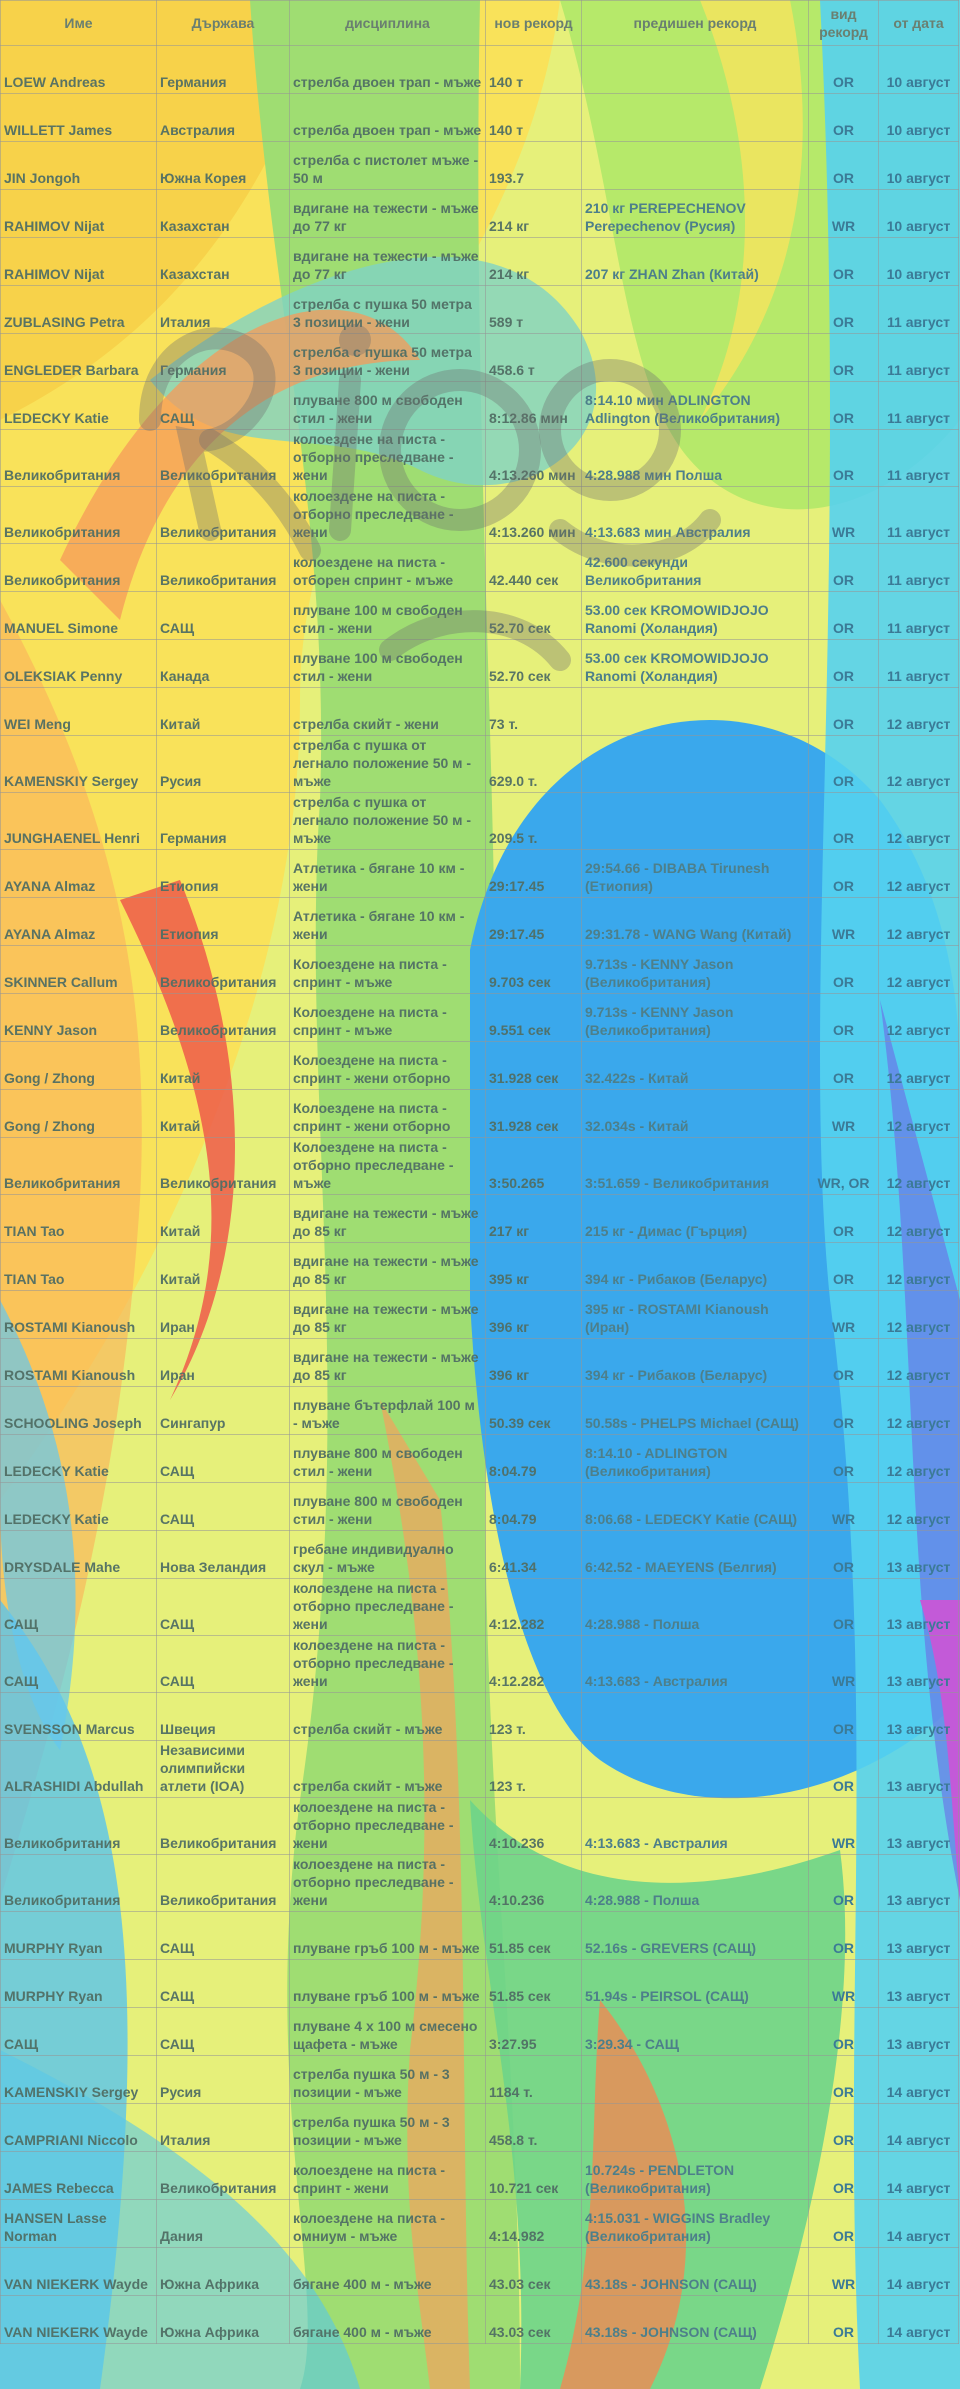 This screenshot has width=960, height=2389. What do you see at coordinates (695, 1935) in the screenshot?
I see `cell-previous-record: 52.16s - GREVERS (САЩ)` at bounding box center [695, 1935].